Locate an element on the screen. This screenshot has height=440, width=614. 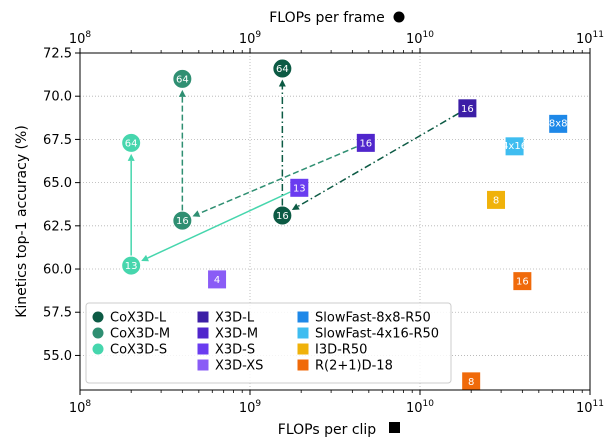
legend-label: X3D-XS is located at coordinates (239, 366).